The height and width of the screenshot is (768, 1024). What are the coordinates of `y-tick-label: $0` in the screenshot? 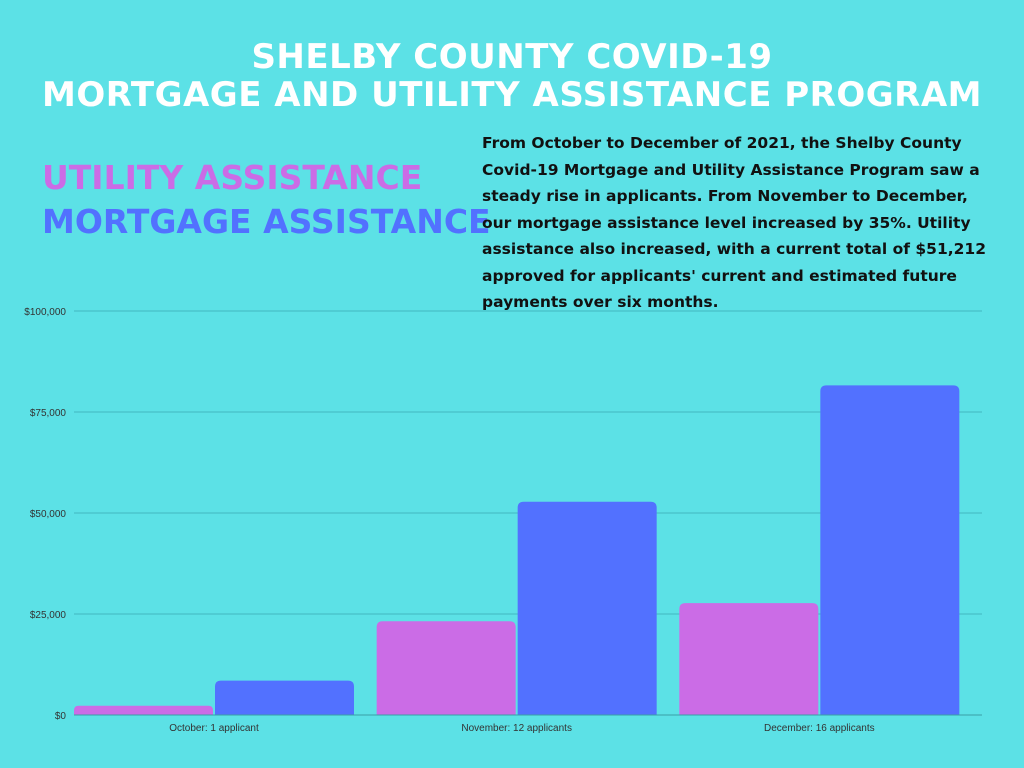 It's located at (61, 716).